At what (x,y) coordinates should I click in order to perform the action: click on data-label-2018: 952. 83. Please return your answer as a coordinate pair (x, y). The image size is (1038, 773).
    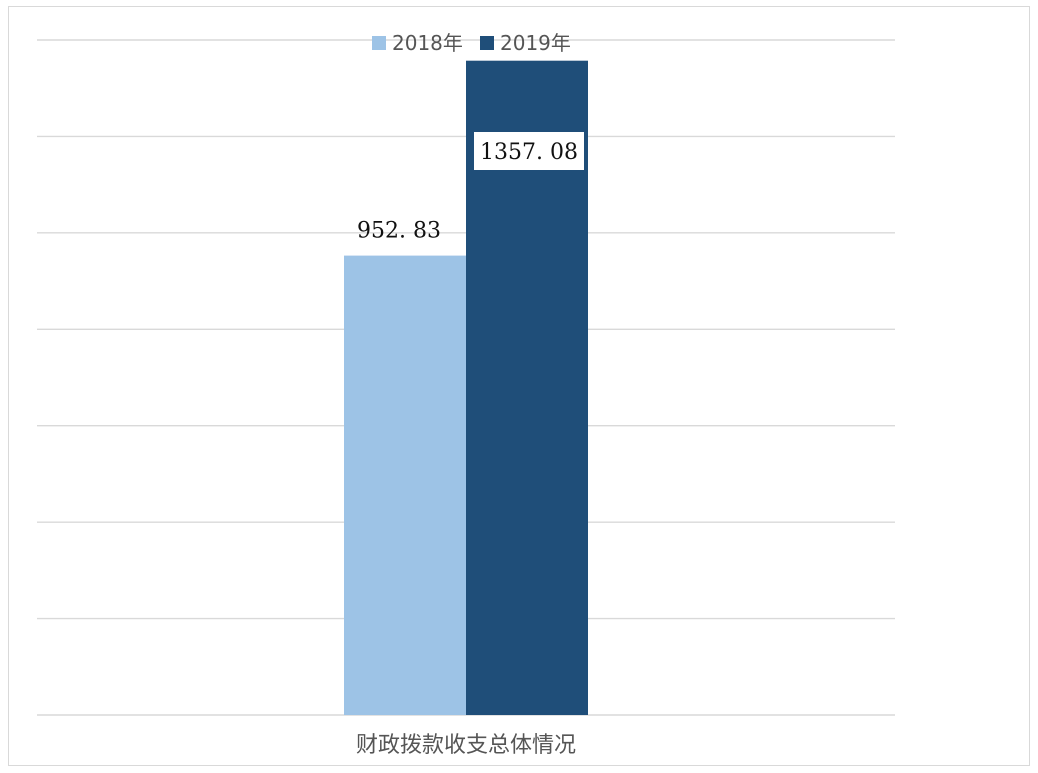
    Looking at the image, I should click on (399, 231).